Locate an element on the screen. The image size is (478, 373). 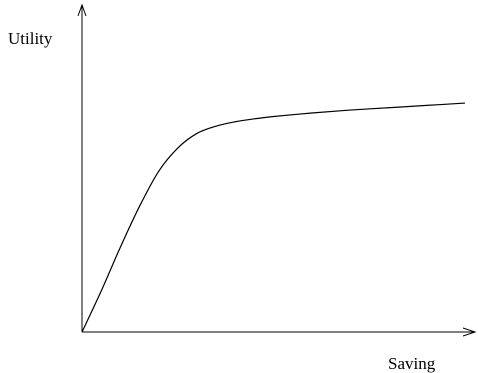
y-axis-label: Utility is located at coordinates (30, 38).